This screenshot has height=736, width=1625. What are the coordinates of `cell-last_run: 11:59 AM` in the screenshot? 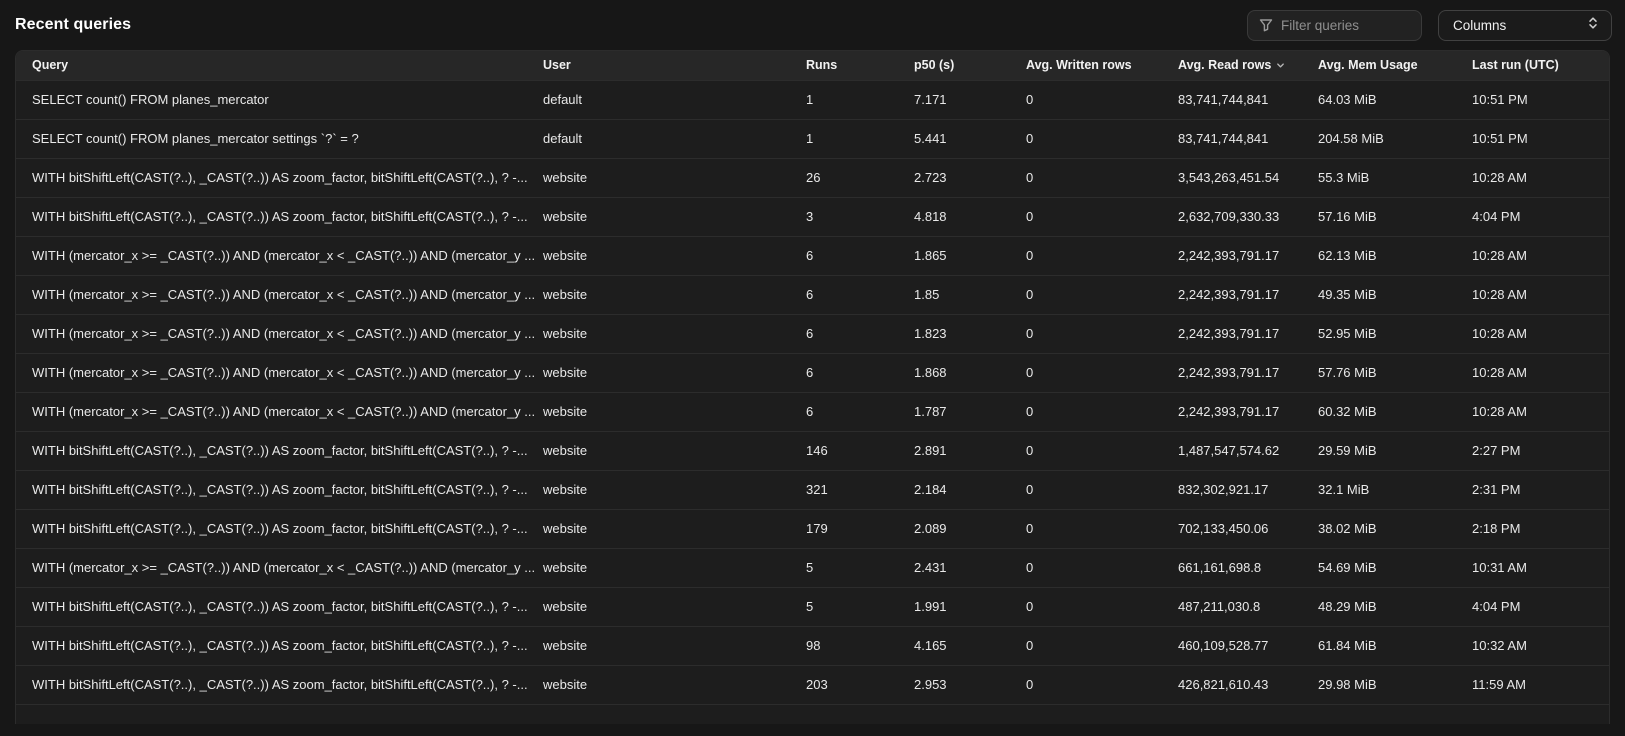 It's located at (1540, 684).